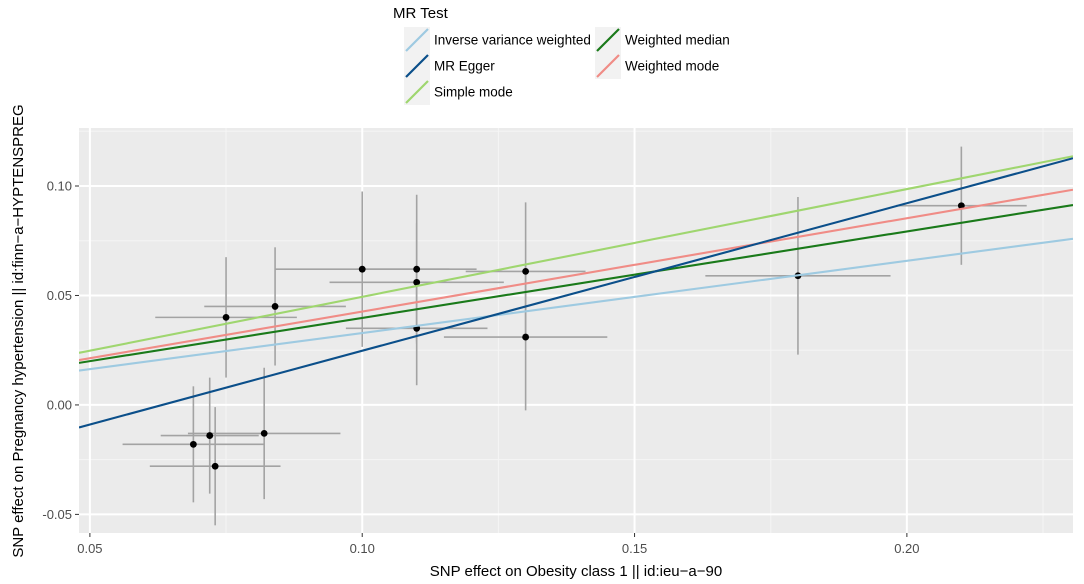  I want to click on y-tick-label: 0.00, so click(59, 404).